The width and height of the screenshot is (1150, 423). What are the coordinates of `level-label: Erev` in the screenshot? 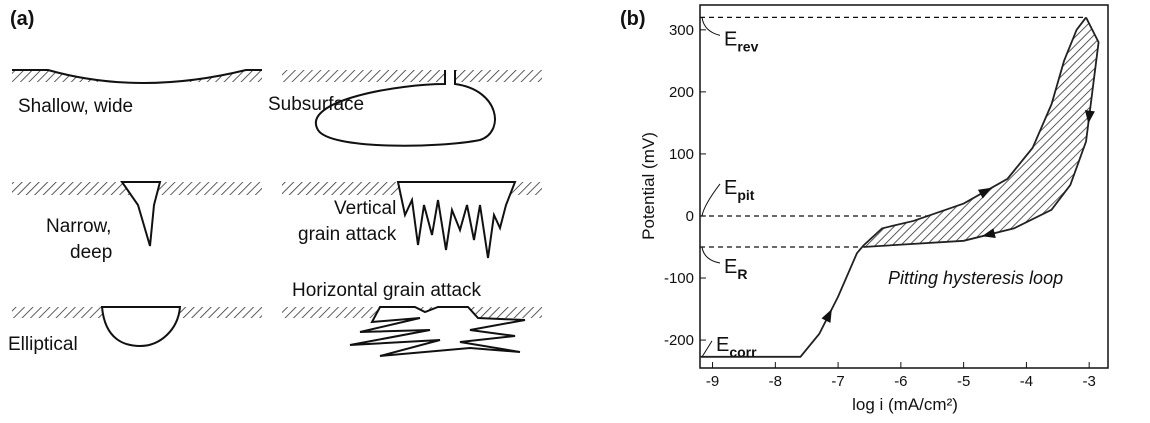 It's located at (741, 41).